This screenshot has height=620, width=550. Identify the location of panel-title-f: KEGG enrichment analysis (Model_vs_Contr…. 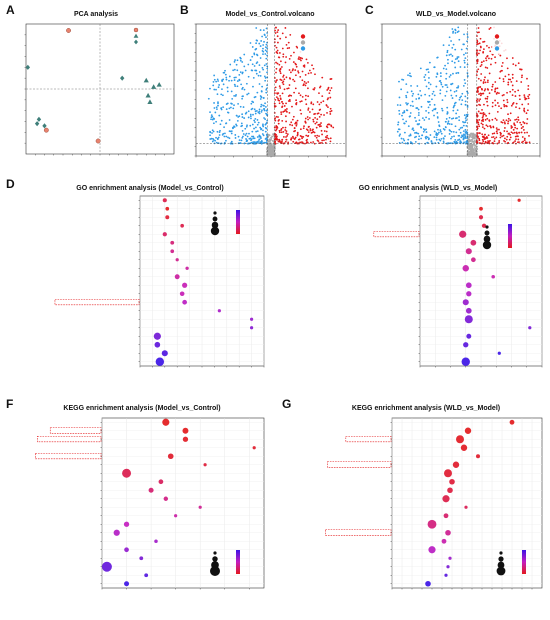
(141, 408).